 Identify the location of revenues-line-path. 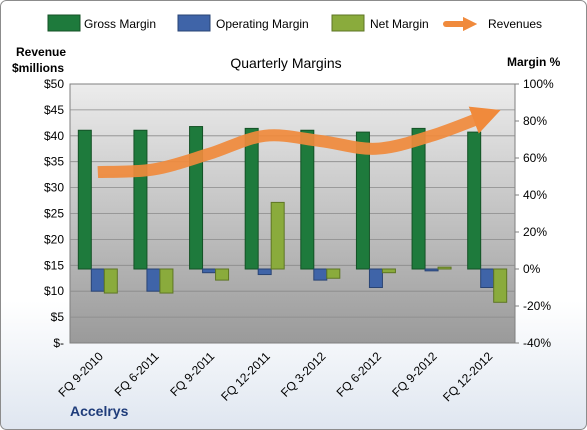
(299, 142).